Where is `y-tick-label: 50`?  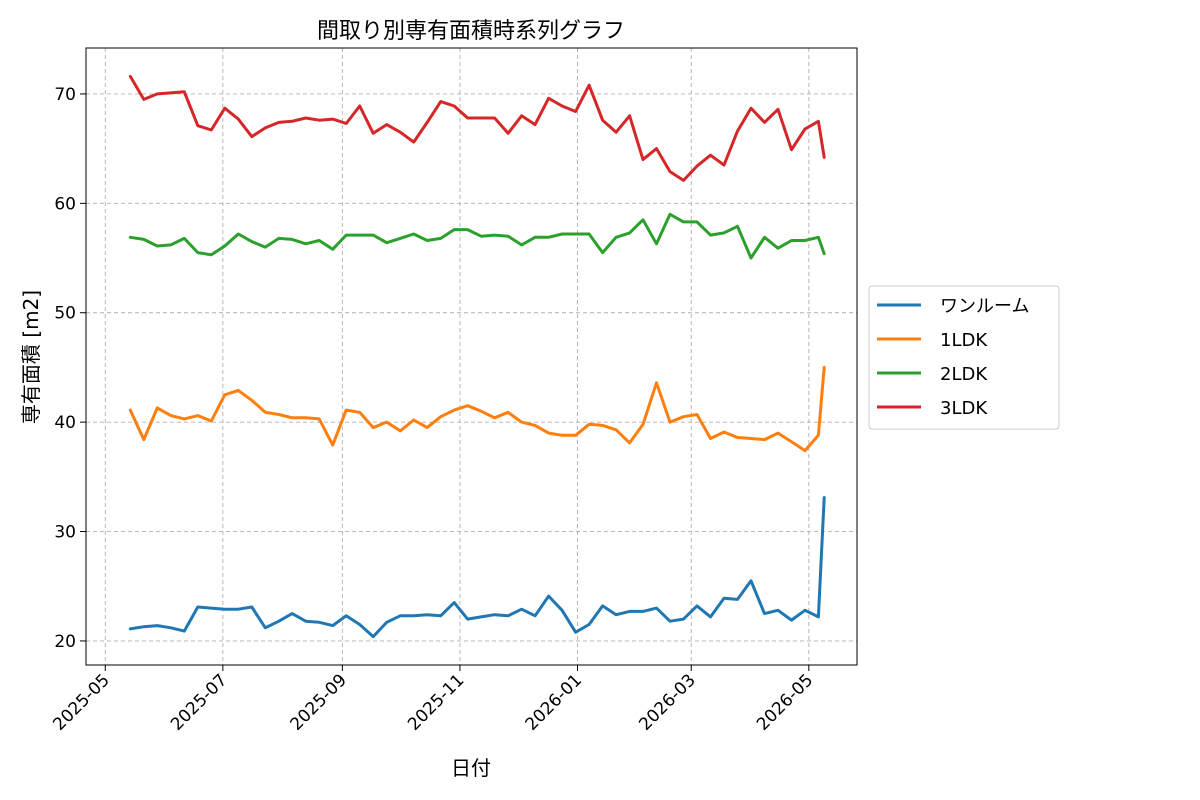
y-tick-label: 50 is located at coordinates (65, 314).